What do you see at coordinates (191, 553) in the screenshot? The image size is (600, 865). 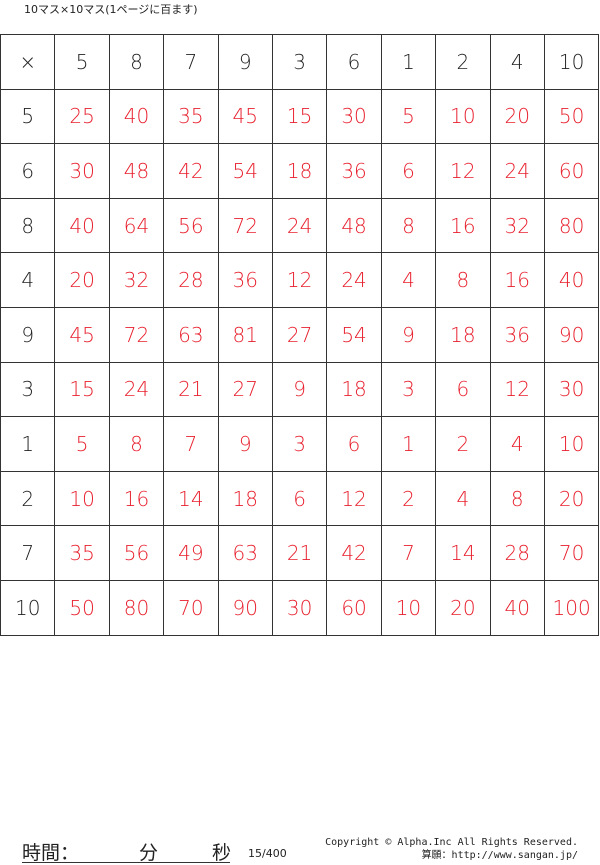 I see `answer-cell: 49` at bounding box center [191, 553].